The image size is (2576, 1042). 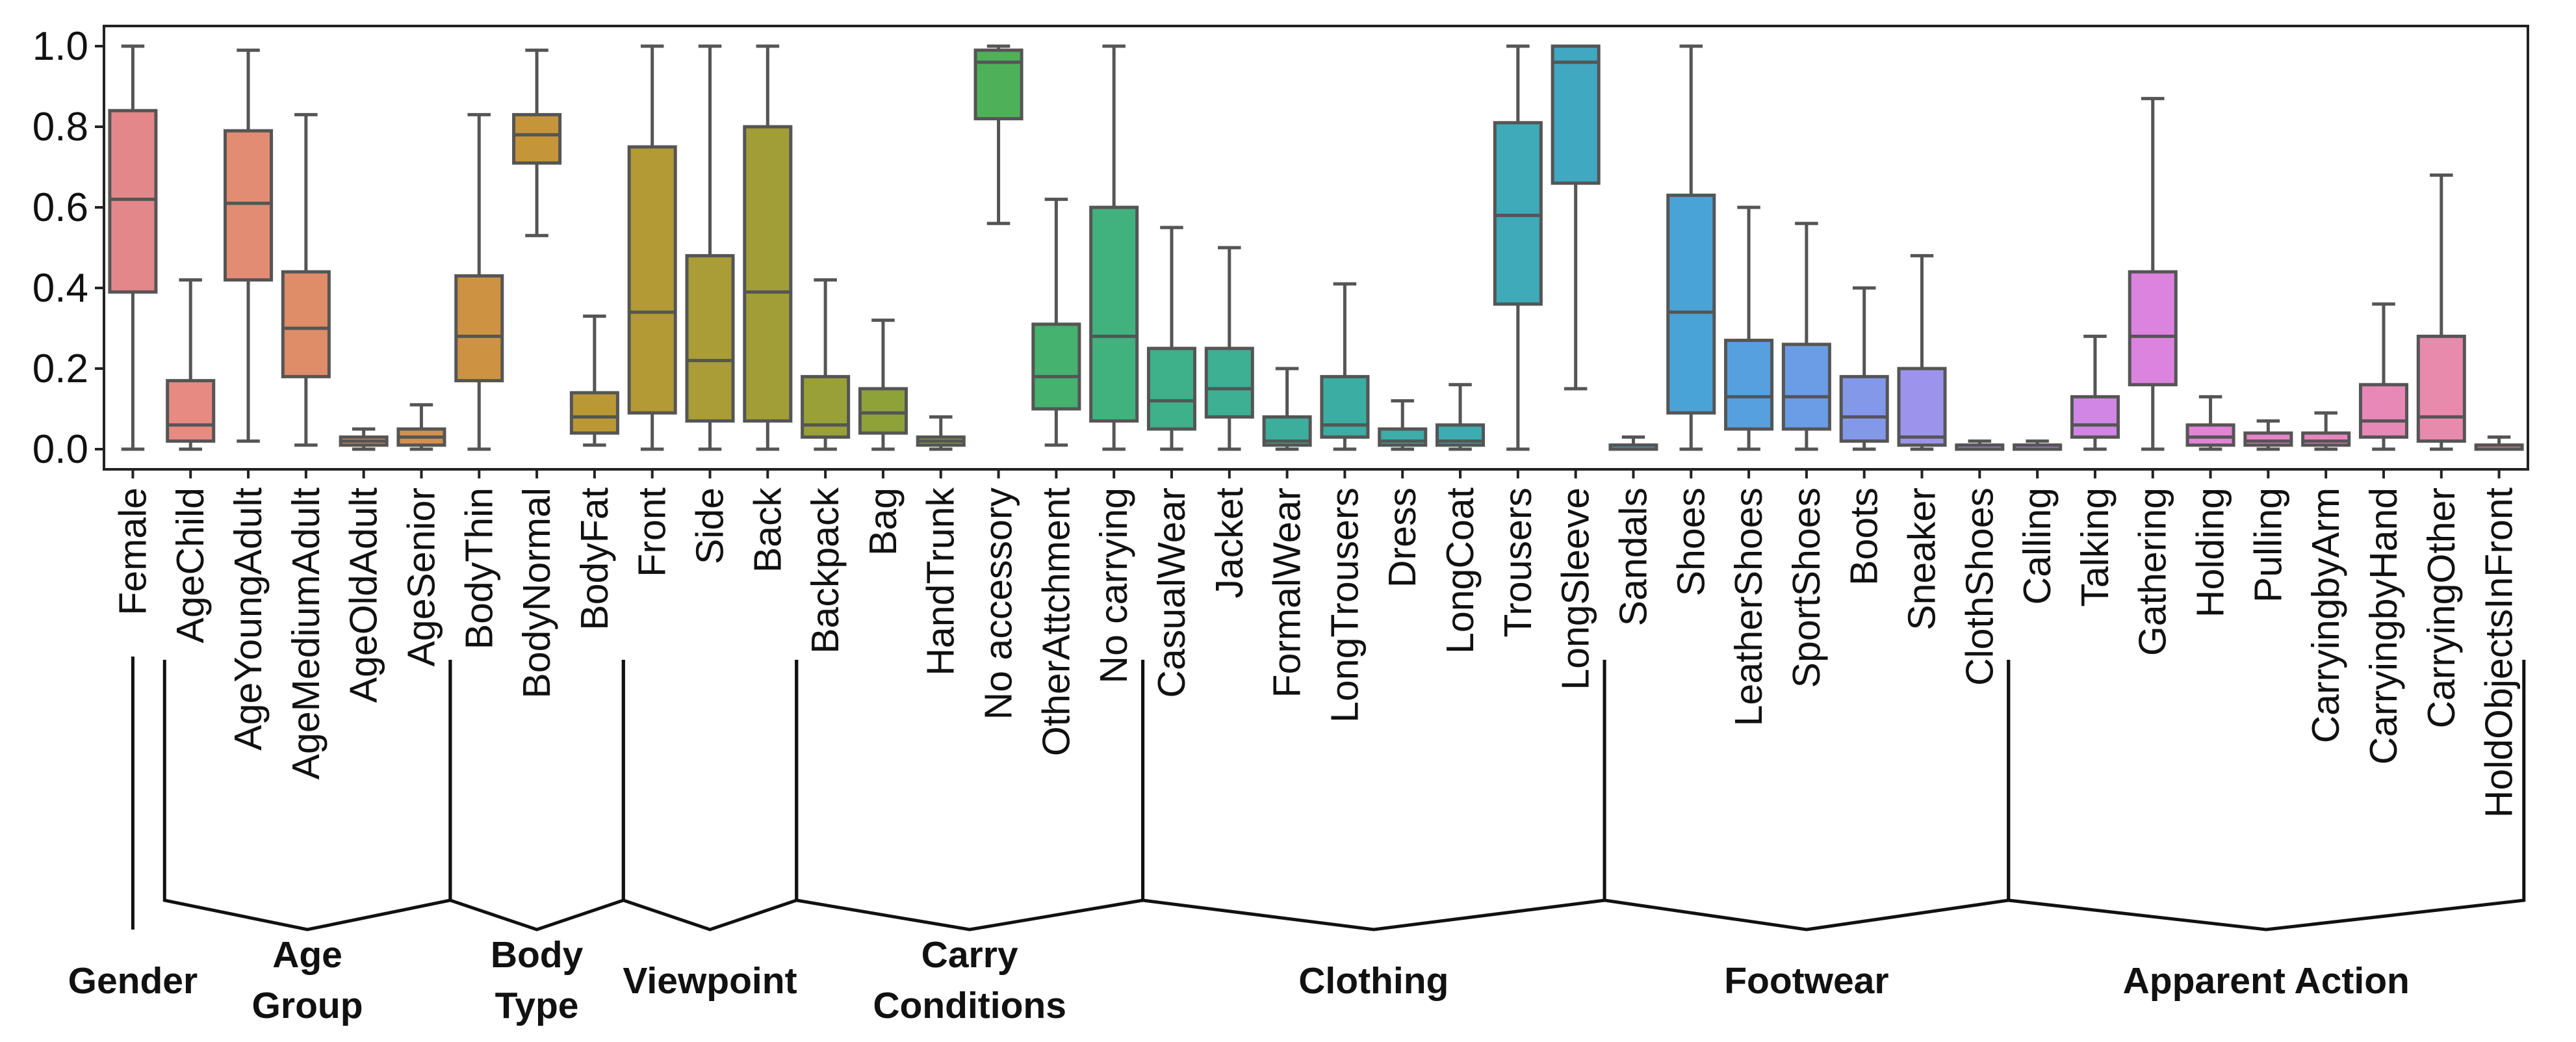 I want to click on box-female, so click(x=133, y=248).